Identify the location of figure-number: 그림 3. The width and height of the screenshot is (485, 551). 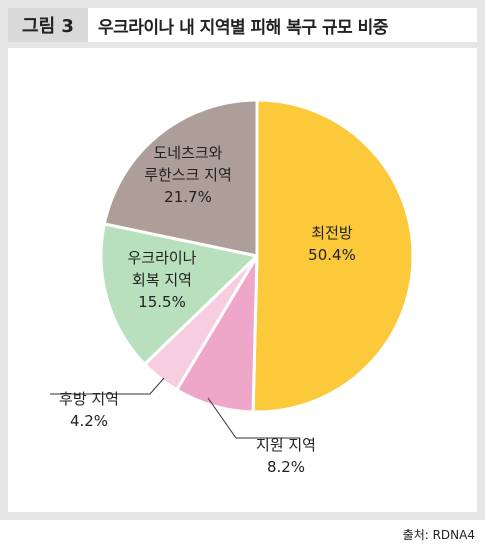
(48, 25).